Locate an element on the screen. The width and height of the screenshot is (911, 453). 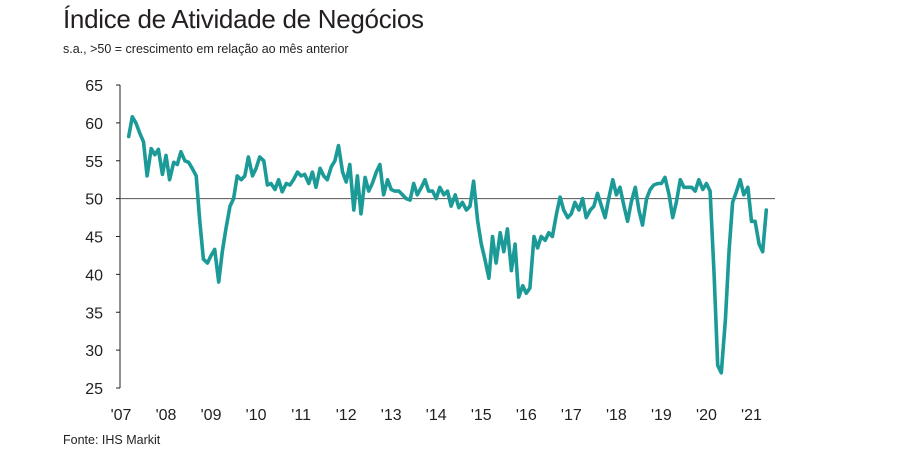
y-tick-label: 35 is located at coordinates (94, 313).